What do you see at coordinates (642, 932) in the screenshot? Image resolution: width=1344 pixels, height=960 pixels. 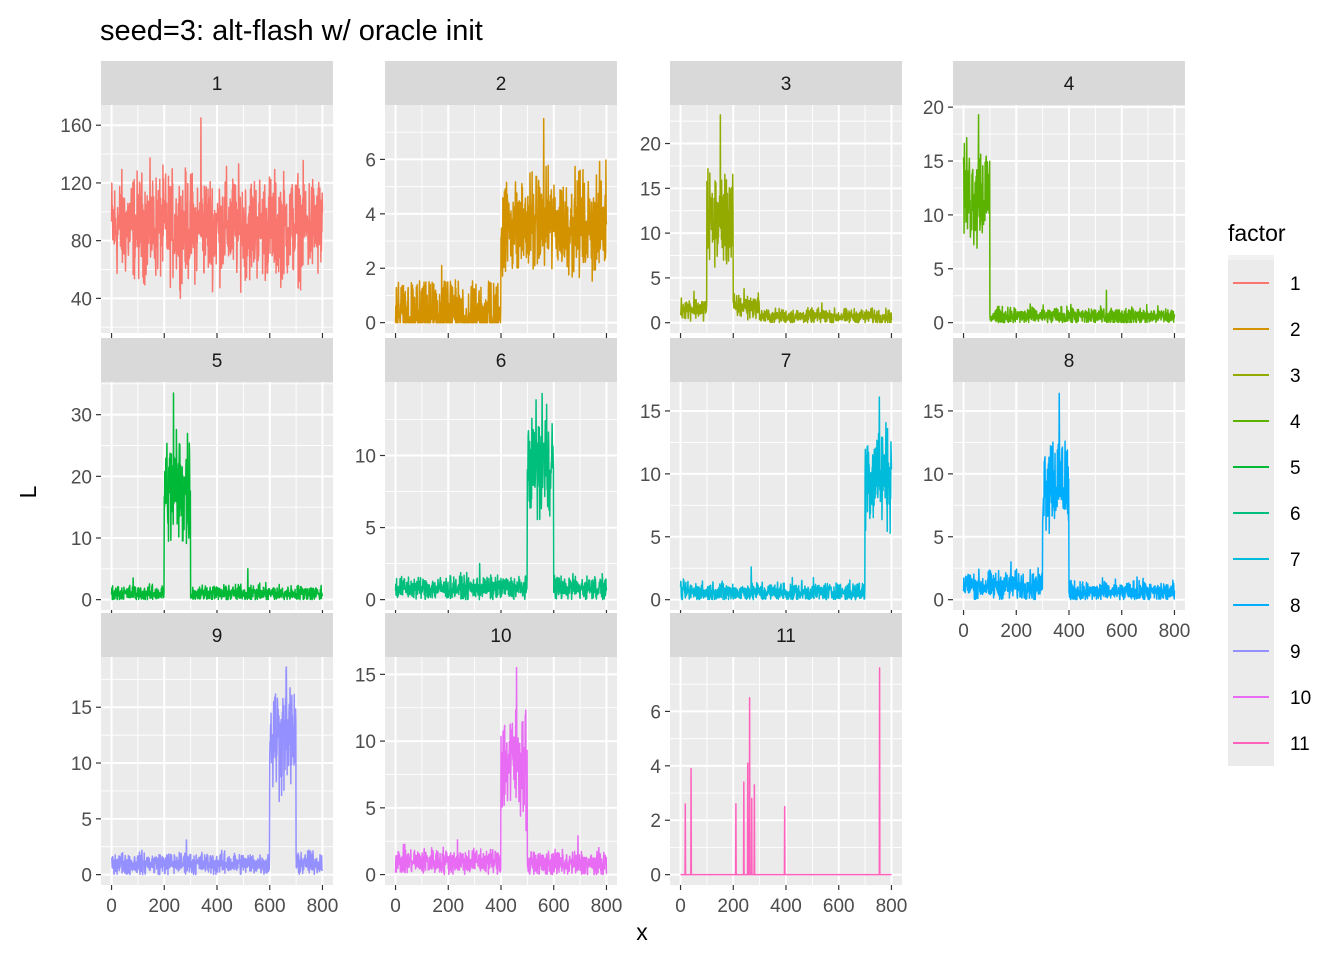 I see `x-axis-title: x` at bounding box center [642, 932].